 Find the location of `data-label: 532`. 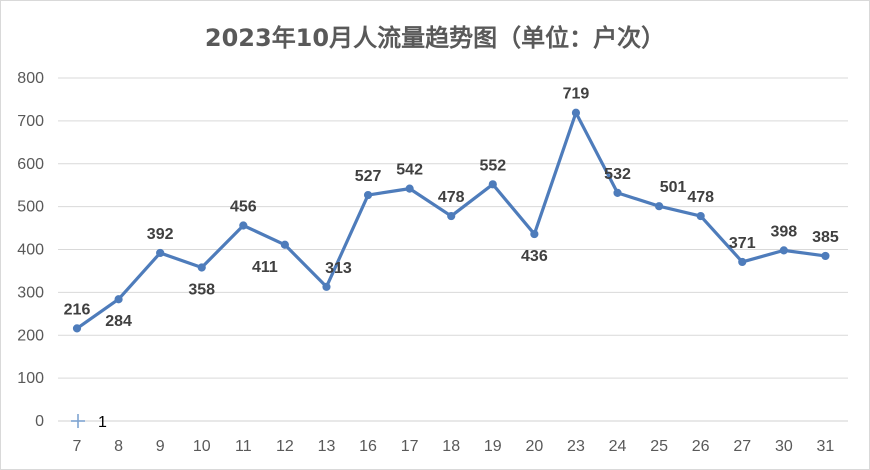

data-label: 532 is located at coordinates (617, 174).